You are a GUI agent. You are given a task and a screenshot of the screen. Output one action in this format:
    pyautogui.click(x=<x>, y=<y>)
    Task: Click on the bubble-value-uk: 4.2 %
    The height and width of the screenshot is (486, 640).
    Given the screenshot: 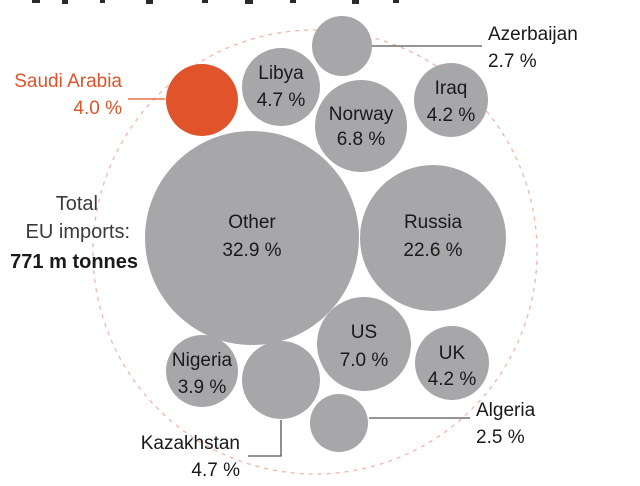 What is the action you would take?
    pyautogui.click(x=452, y=379)
    